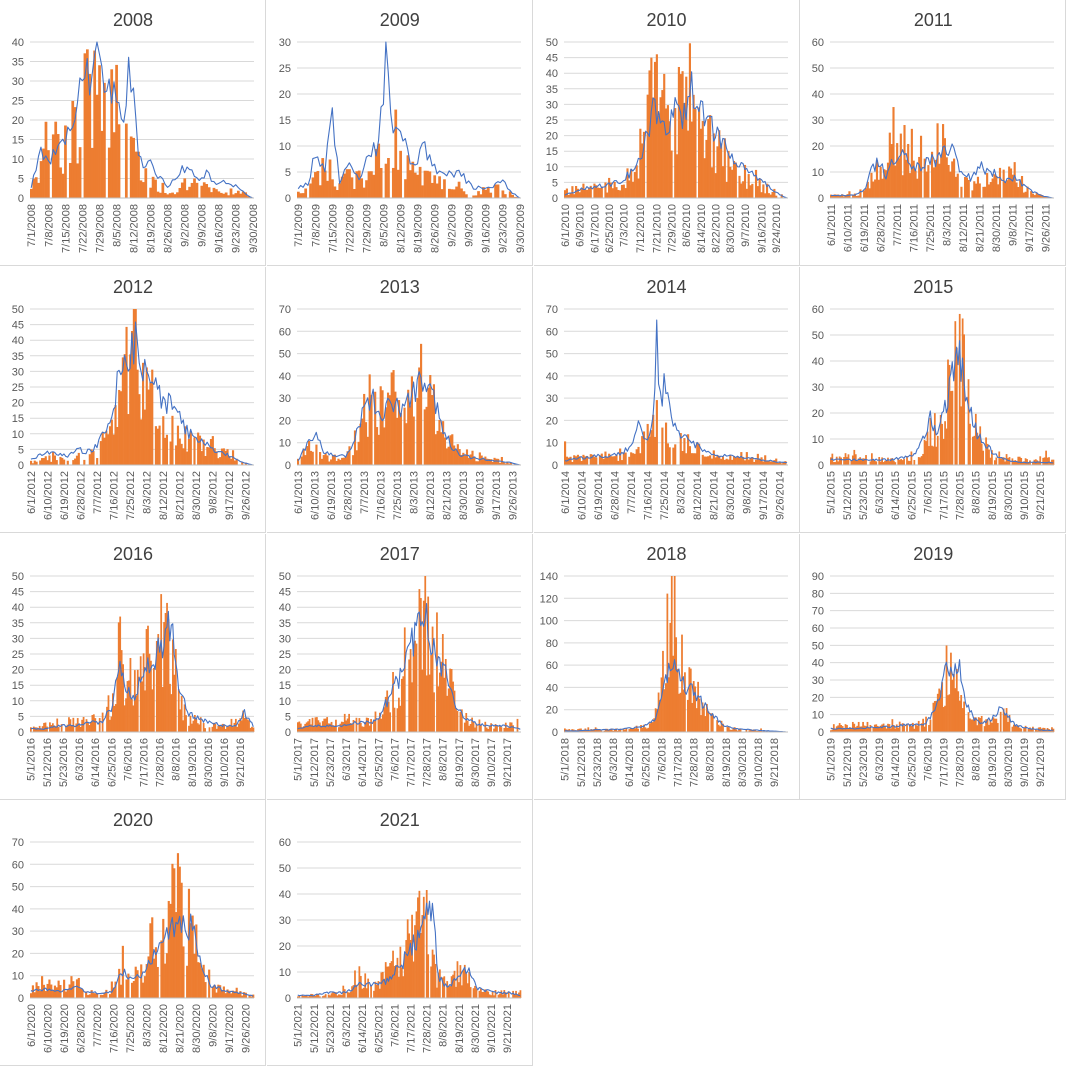 The image size is (1067, 1067). I want to click on x-tick-label: 8/19/2017, so click(460, 762).